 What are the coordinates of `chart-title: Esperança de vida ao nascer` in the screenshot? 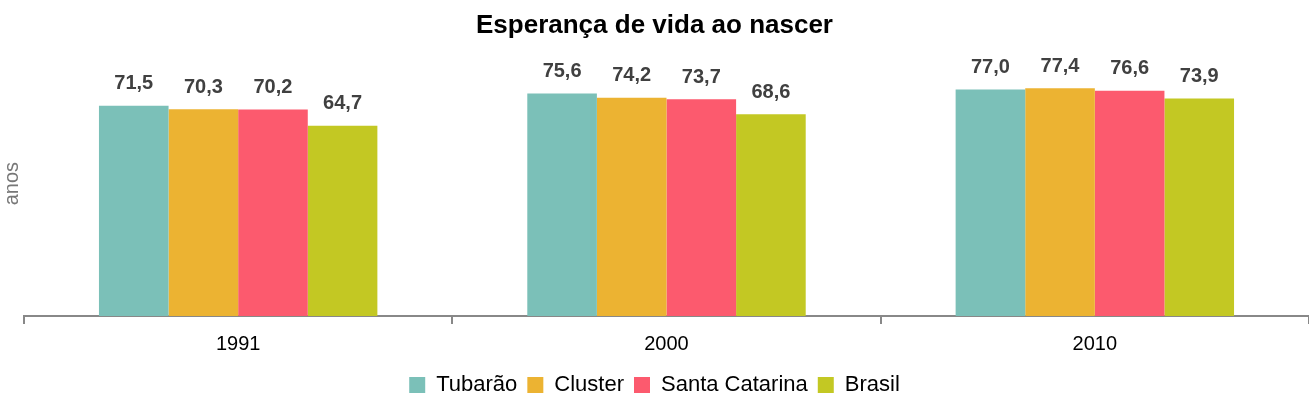 It's located at (654, 23).